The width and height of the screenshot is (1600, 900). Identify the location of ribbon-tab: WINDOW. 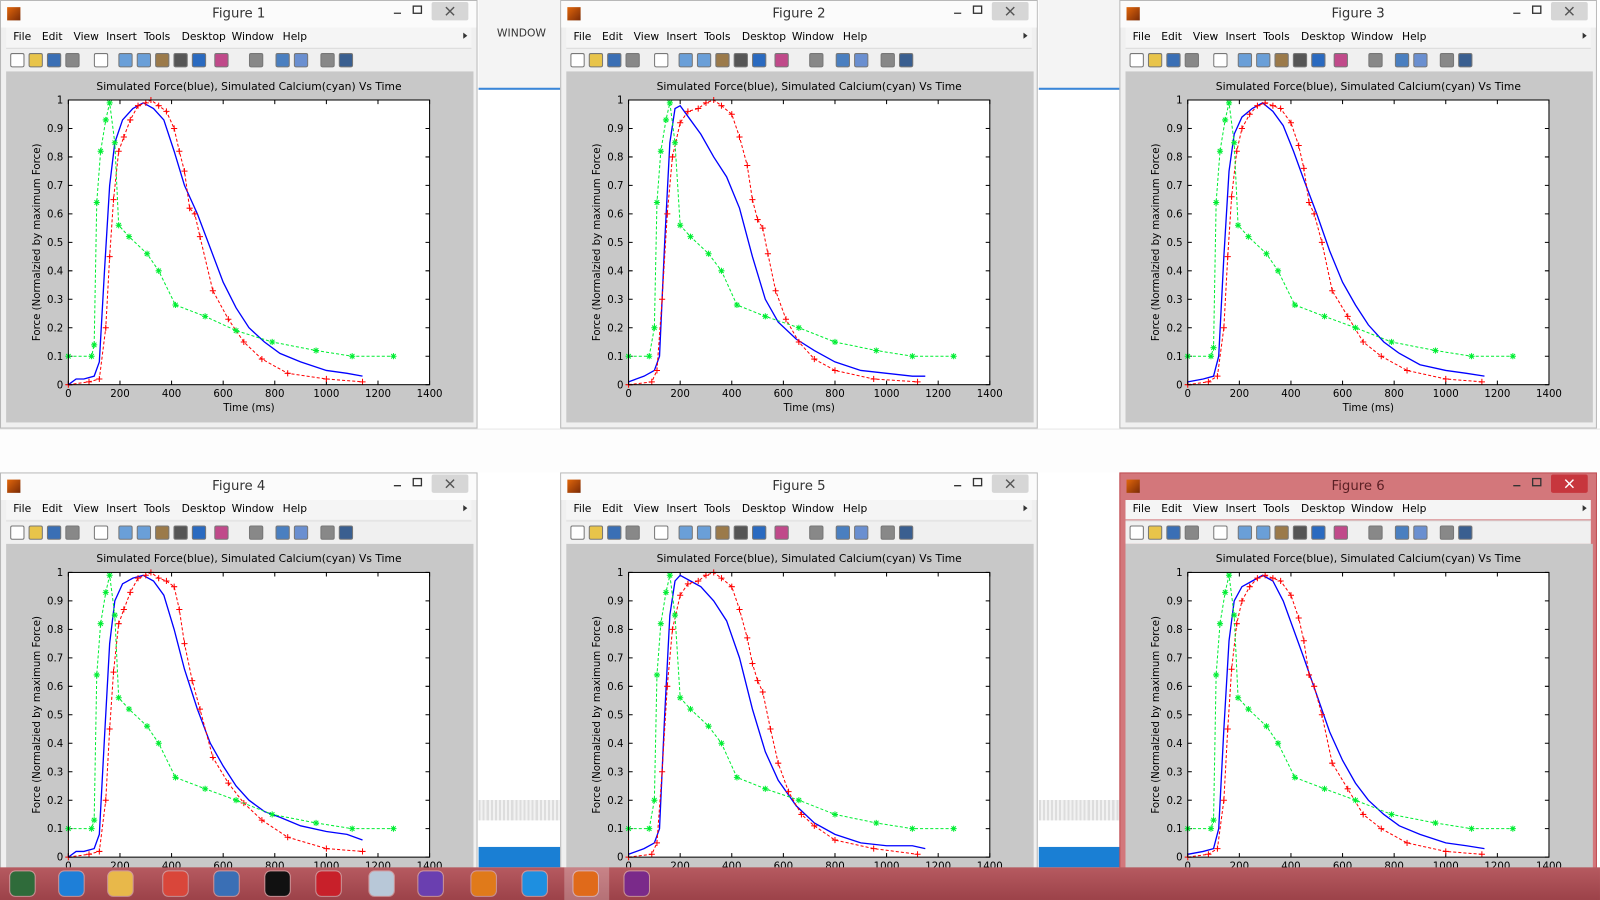
(521, 33).